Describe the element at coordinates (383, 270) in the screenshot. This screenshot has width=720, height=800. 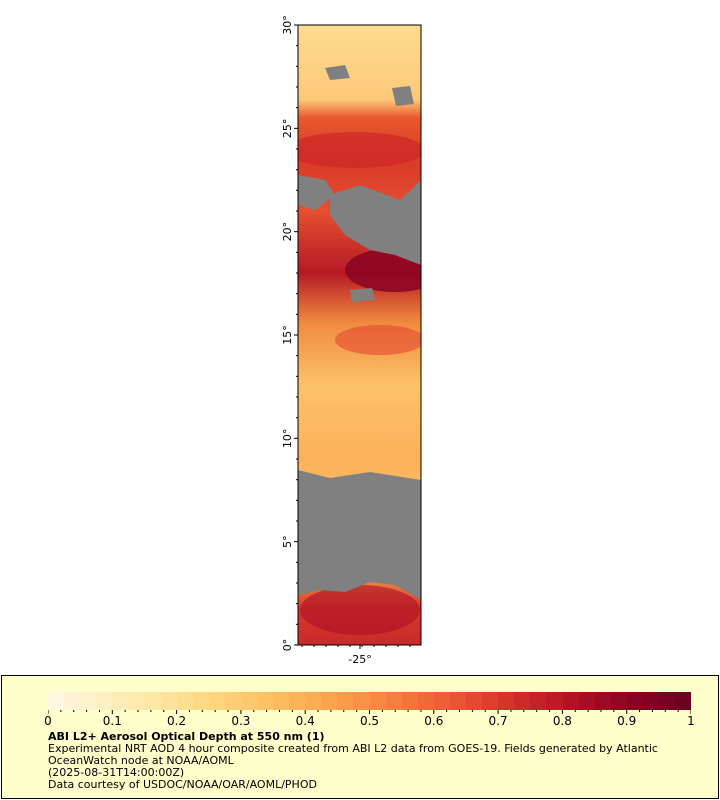
I see `dense-aerosol-plume` at that location.